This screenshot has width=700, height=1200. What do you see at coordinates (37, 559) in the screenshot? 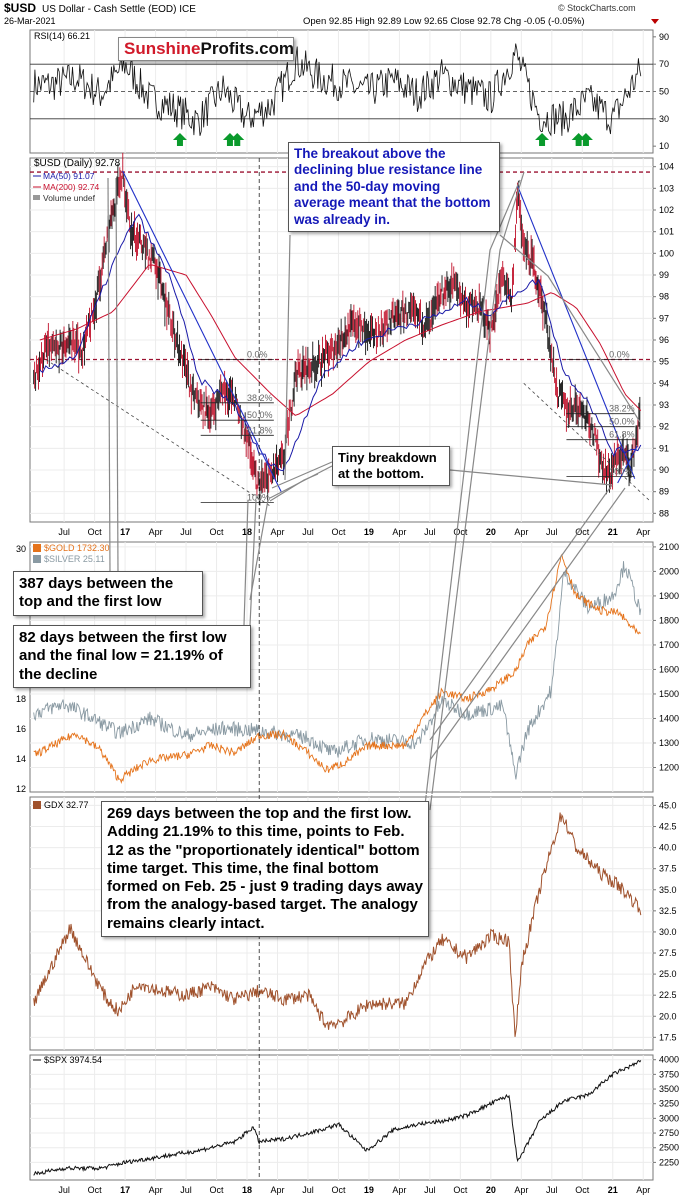
I see `silver-legend-swatch` at bounding box center [37, 559].